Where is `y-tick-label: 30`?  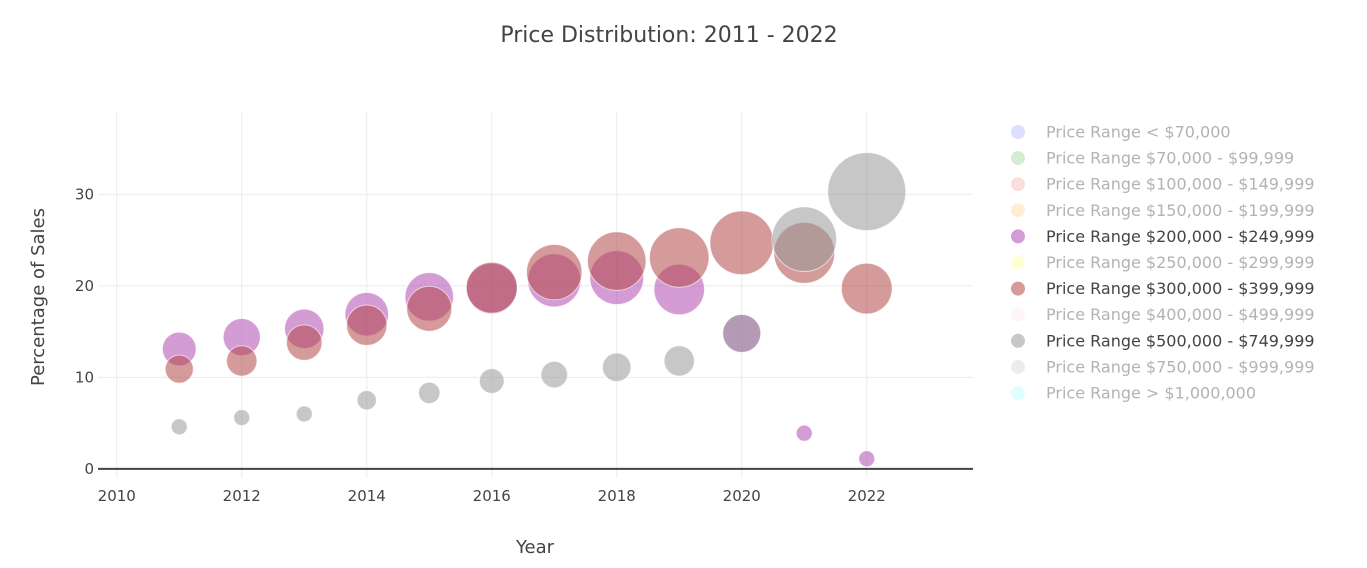
y-tick-label: 30 is located at coordinates (84, 194).